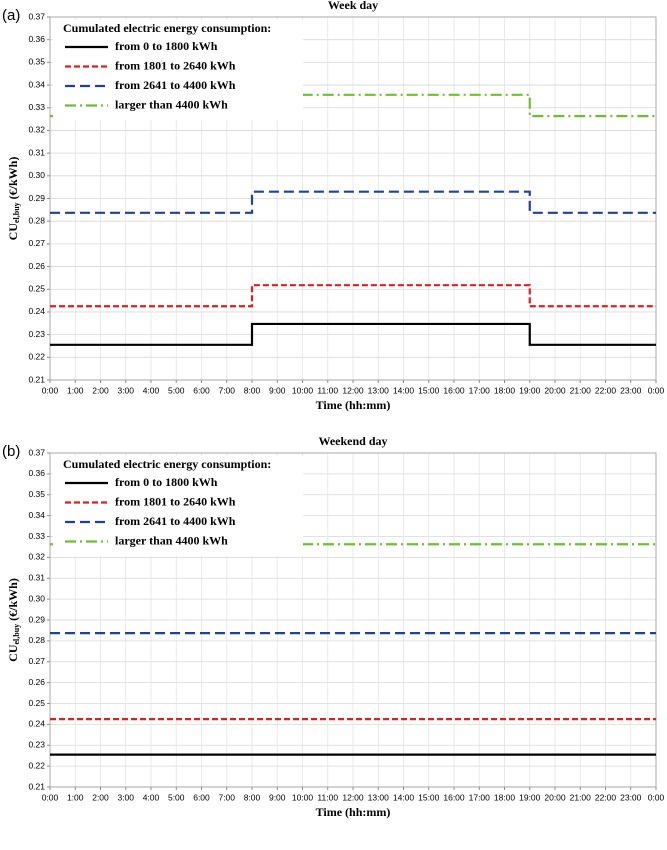 Image resolution: width=667 pixels, height=850 pixels. Describe the element at coordinates (352, 441) in the screenshot. I see `chart-title: Weekend day` at that location.